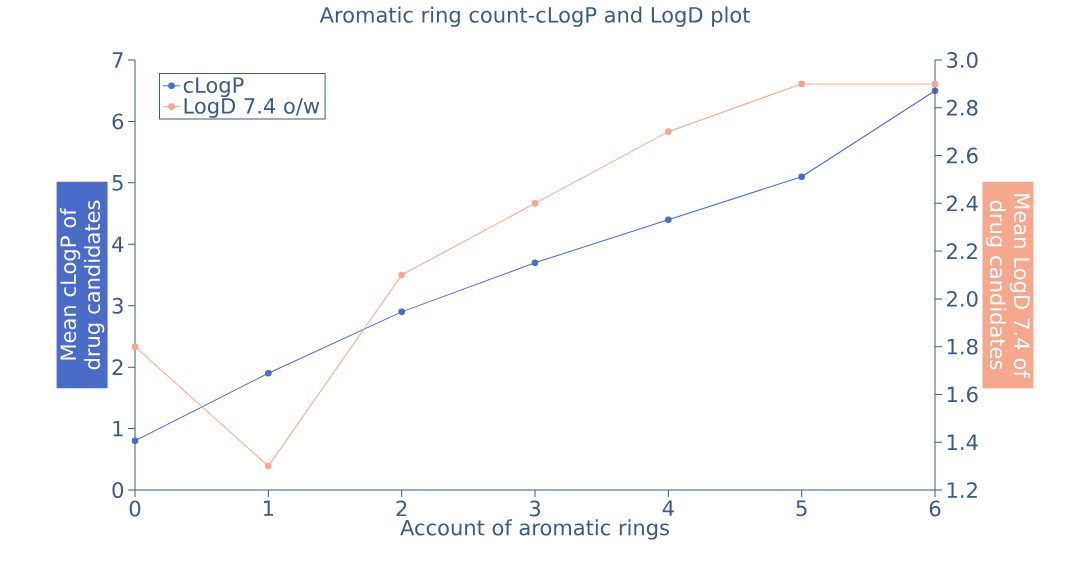  What do you see at coordinates (118, 428) in the screenshot?
I see `y-tick-label: 1` at bounding box center [118, 428].